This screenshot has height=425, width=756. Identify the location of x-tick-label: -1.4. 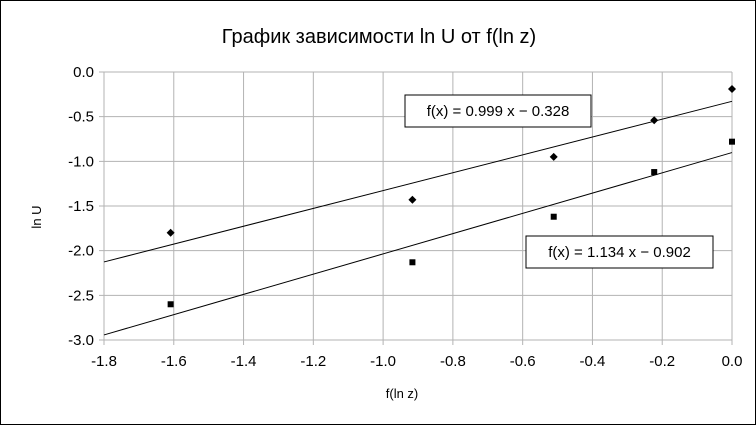
(244, 361).